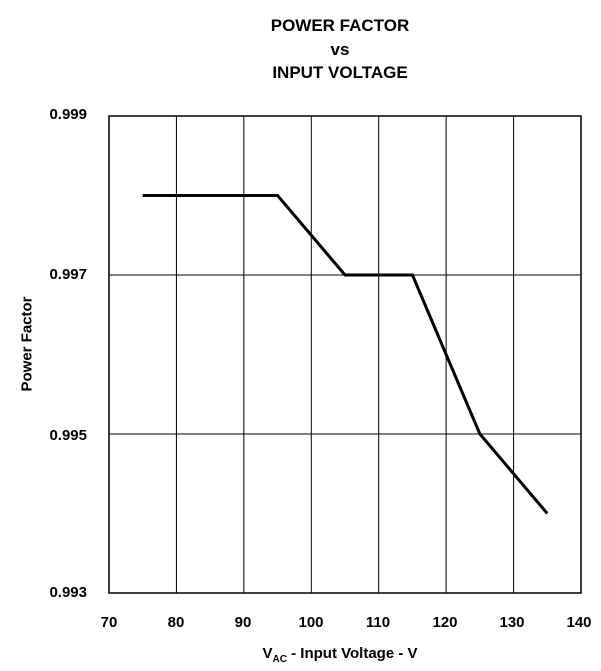  I want to click on chart-title-line-1: POWER FACTOR, so click(340, 25).